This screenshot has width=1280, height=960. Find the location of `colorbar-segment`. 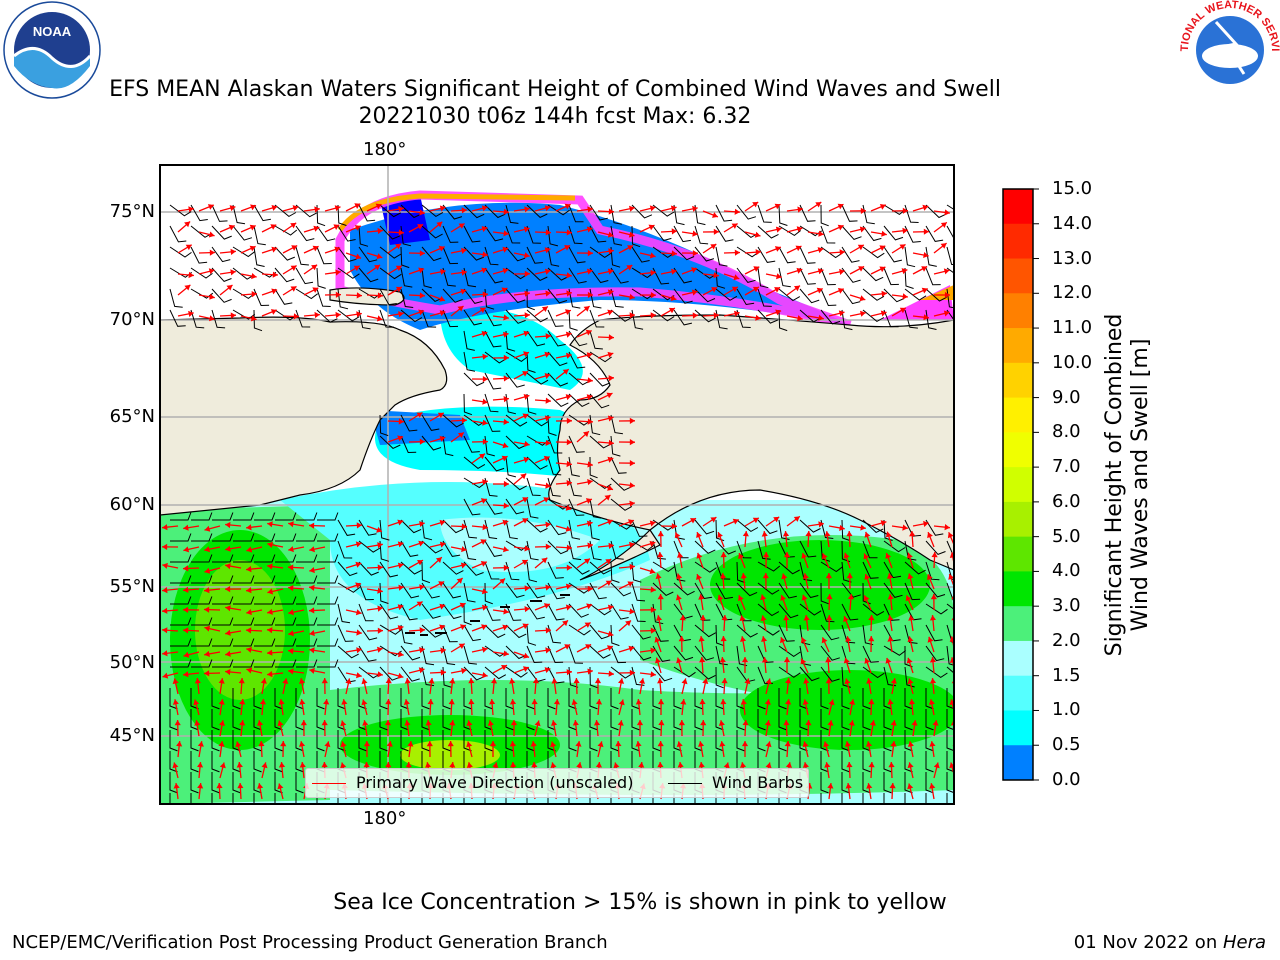

colorbar-segment is located at coordinates (1018, 276).